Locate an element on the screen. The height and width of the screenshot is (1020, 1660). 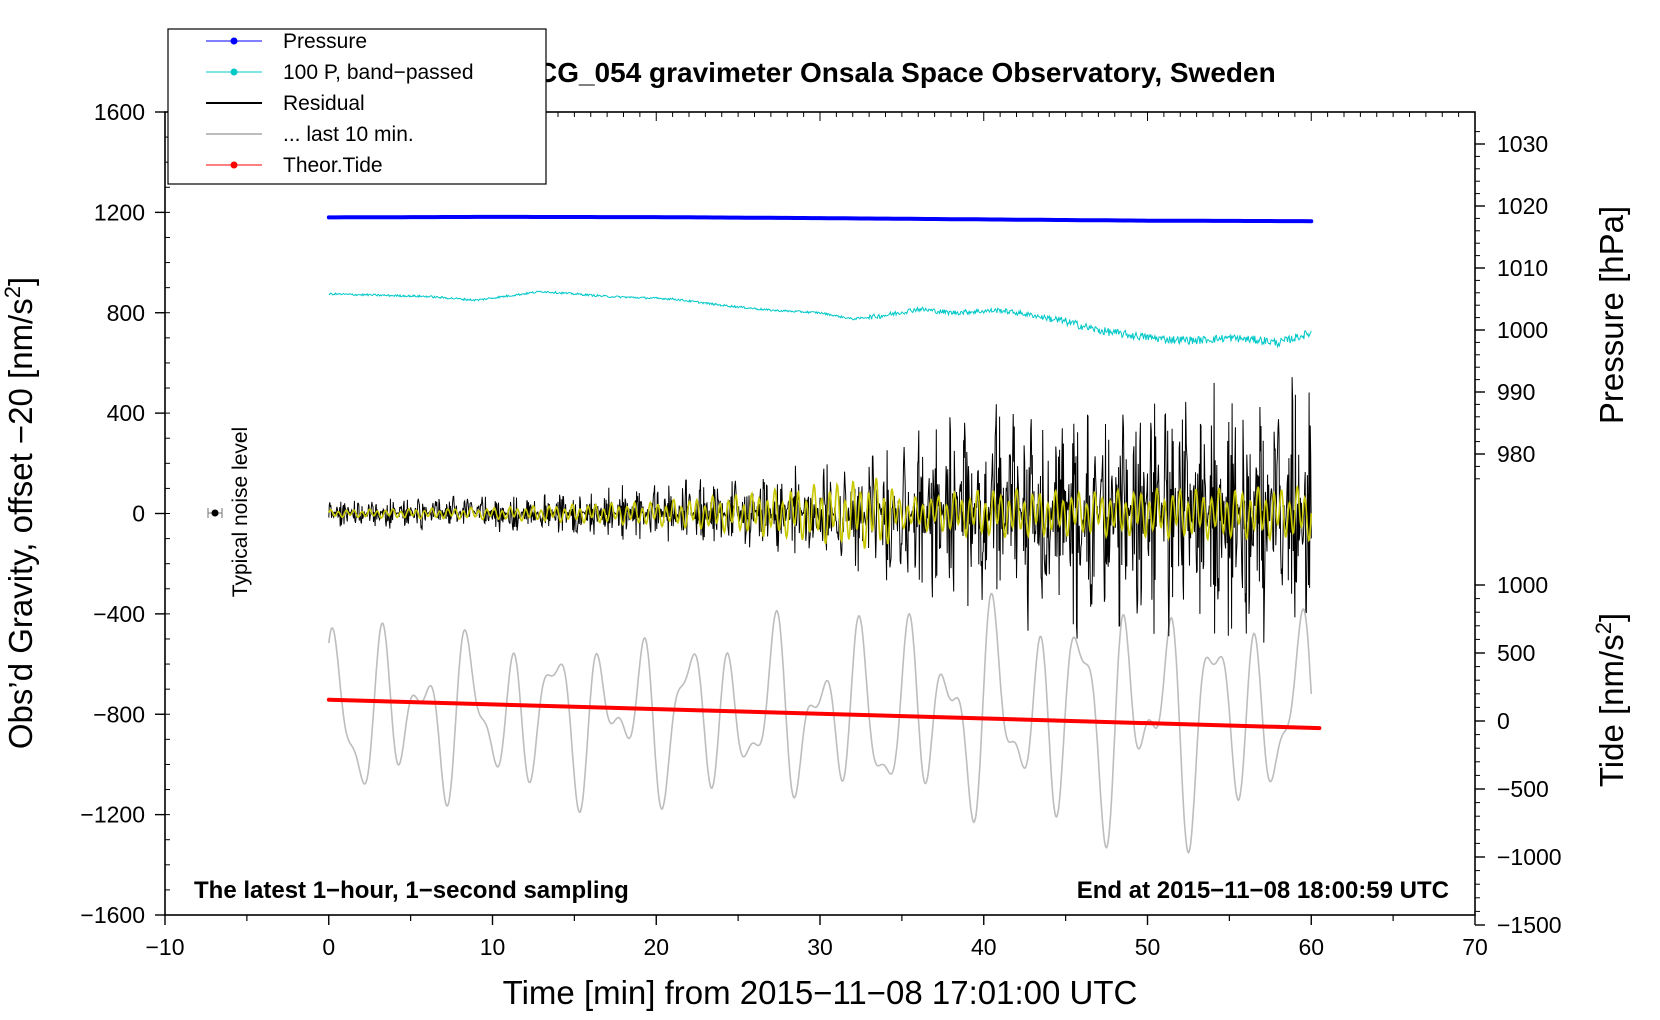
series-100p-band-passed is located at coordinates (820, 319).